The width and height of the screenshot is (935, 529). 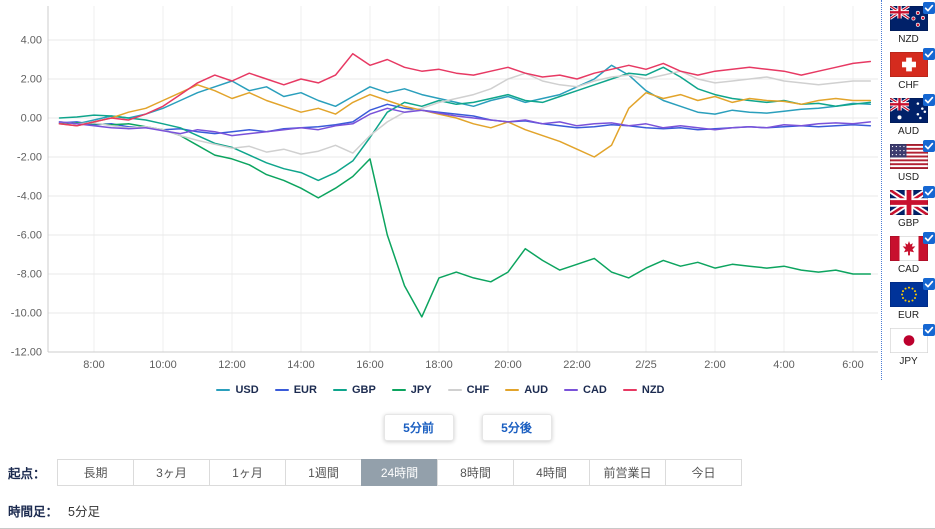 What do you see at coordinates (516, 427) in the screenshot?
I see `five-min-forward-button: 5分後` at bounding box center [516, 427].